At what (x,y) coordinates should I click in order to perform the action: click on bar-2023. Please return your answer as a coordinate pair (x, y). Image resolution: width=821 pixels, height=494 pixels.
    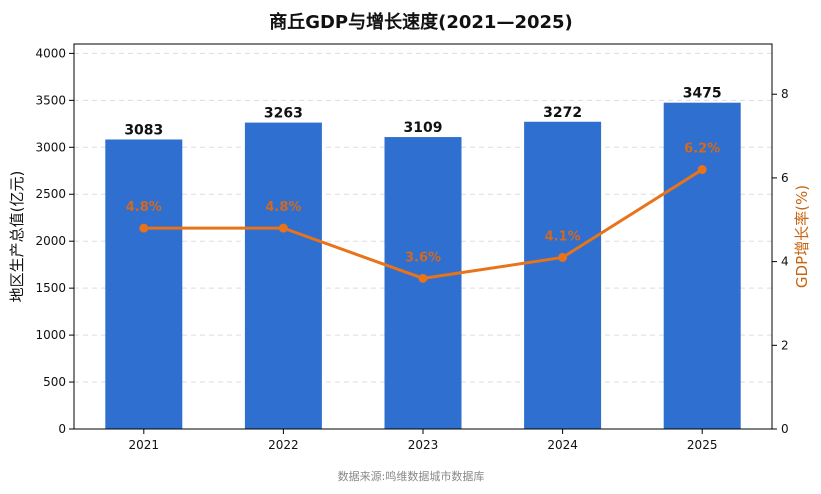
    Looking at the image, I should click on (423, 283).